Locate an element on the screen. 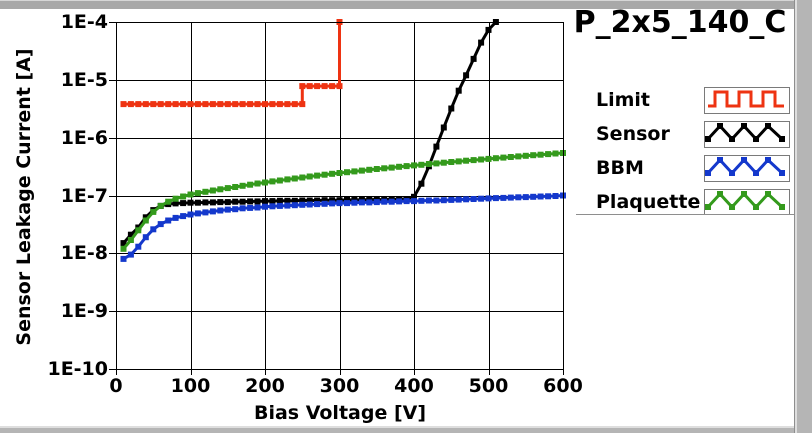  legend-panel-divider is located at coordinates (685, 215).